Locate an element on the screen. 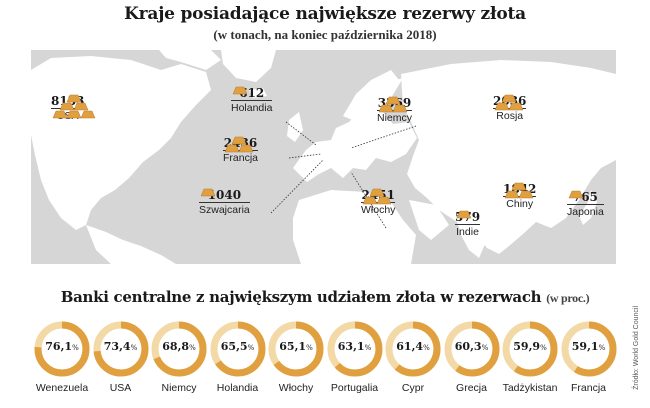 The height and width of the screenshot is (408, 650). bank-country-name: Grecja is located at coordinates (471, 388).